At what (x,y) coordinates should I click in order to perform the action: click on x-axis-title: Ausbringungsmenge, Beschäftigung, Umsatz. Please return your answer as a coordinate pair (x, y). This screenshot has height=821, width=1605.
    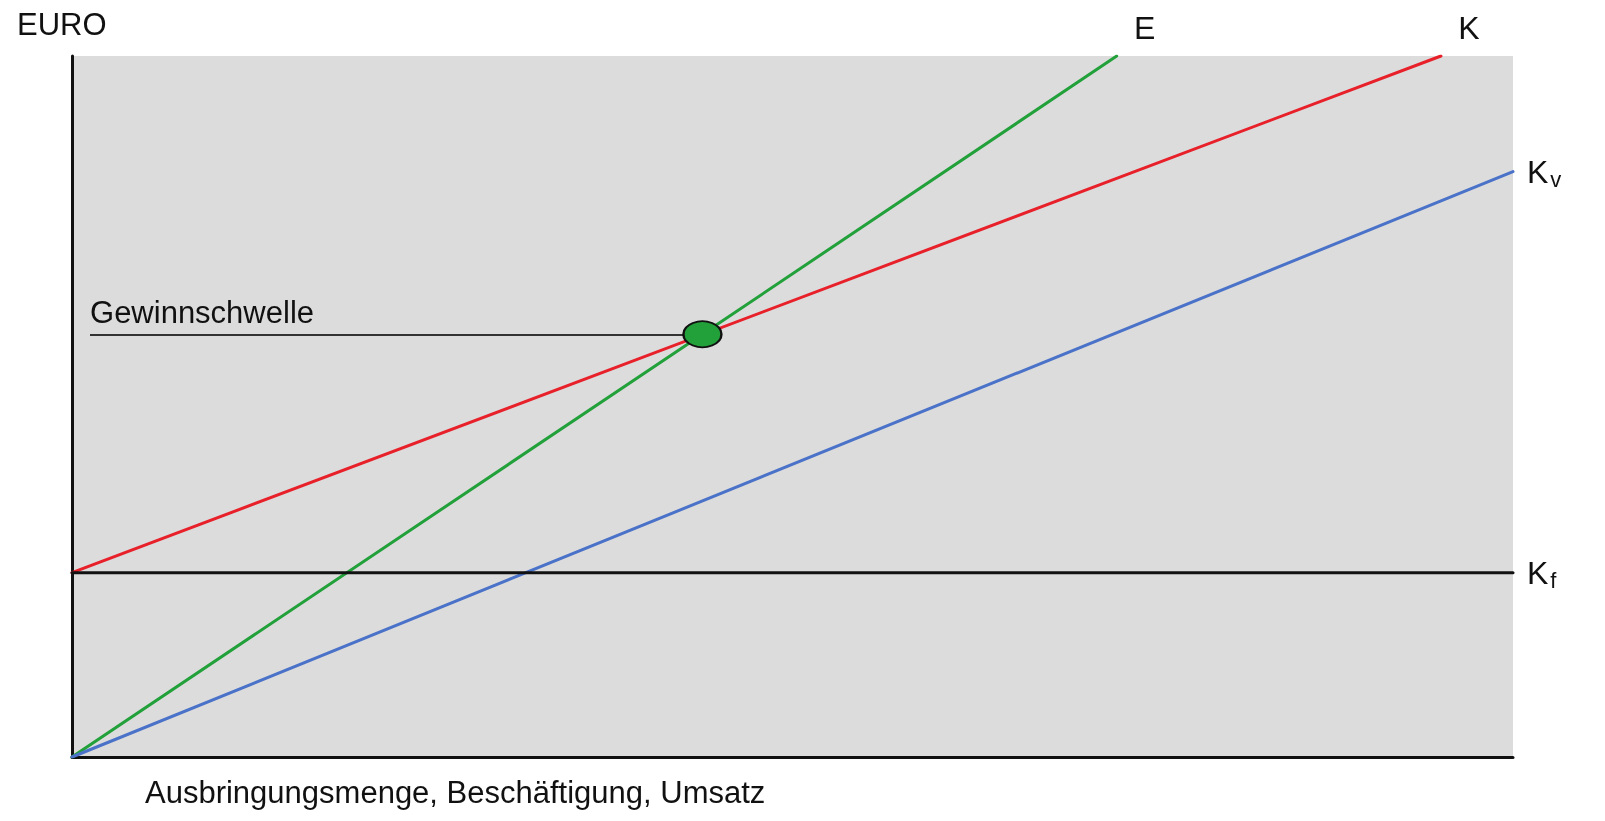
    Looking at the image, I should click on (455, 792).